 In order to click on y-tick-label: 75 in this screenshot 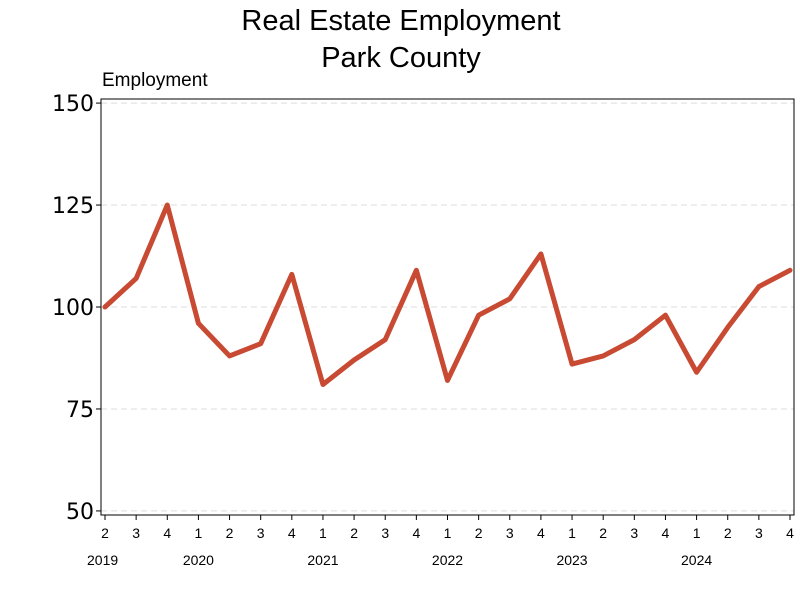, I will do `click(80, 410)`.